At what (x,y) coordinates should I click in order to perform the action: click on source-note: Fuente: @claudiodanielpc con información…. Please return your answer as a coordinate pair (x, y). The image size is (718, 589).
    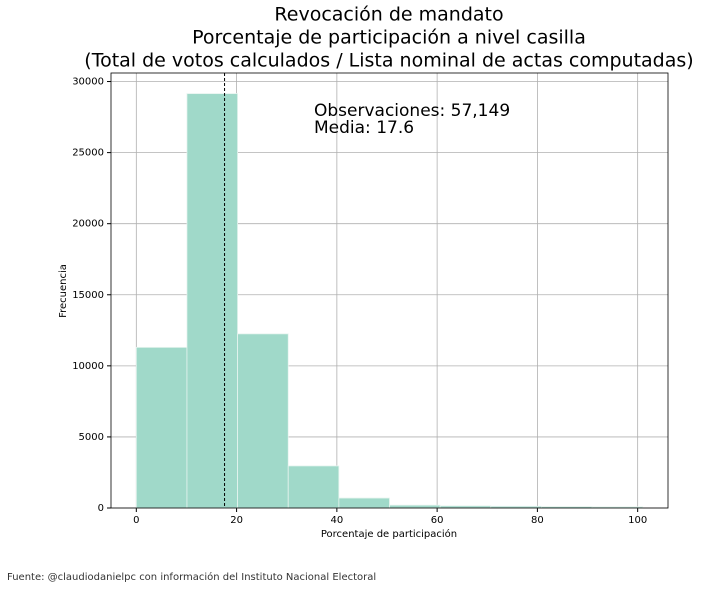
    Looking at the image, I should click on (191, 577).